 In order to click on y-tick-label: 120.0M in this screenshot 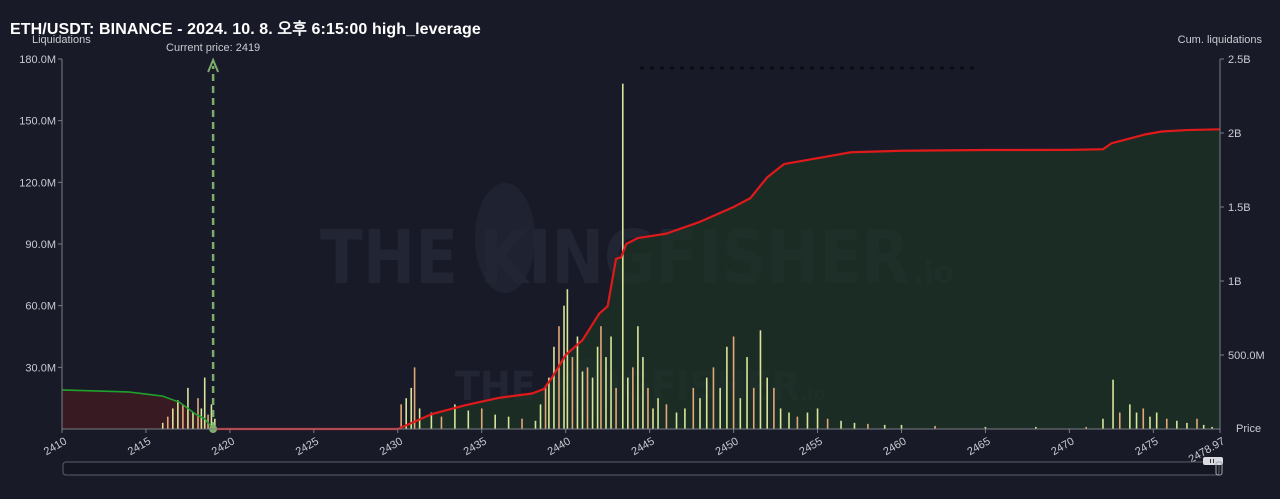, I will do `click(37, 183)`.